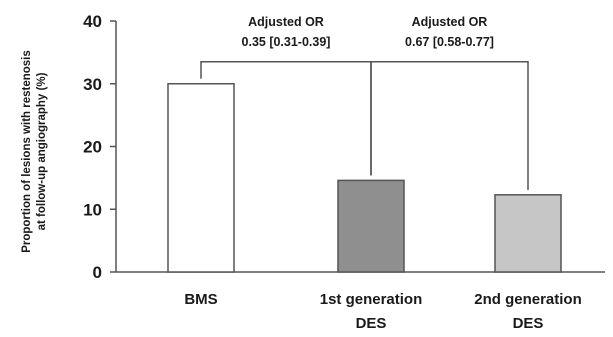 This screenshot has height=337, width=613. I want to click on y-axis-ticks: 0 10 20 30 40, so click(99, 147).